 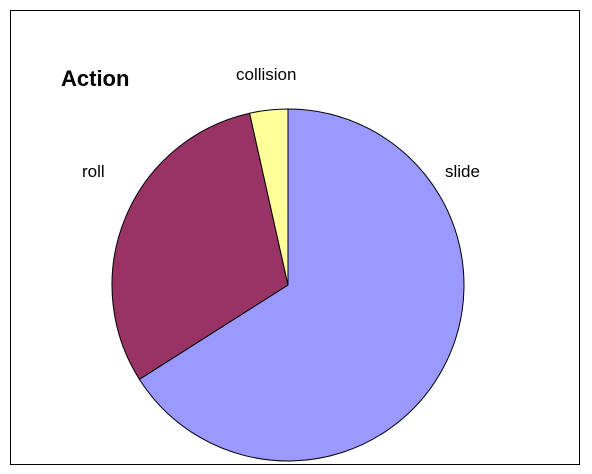 I want to click on slice-label-collision: collision, so click(x=266, y=74).